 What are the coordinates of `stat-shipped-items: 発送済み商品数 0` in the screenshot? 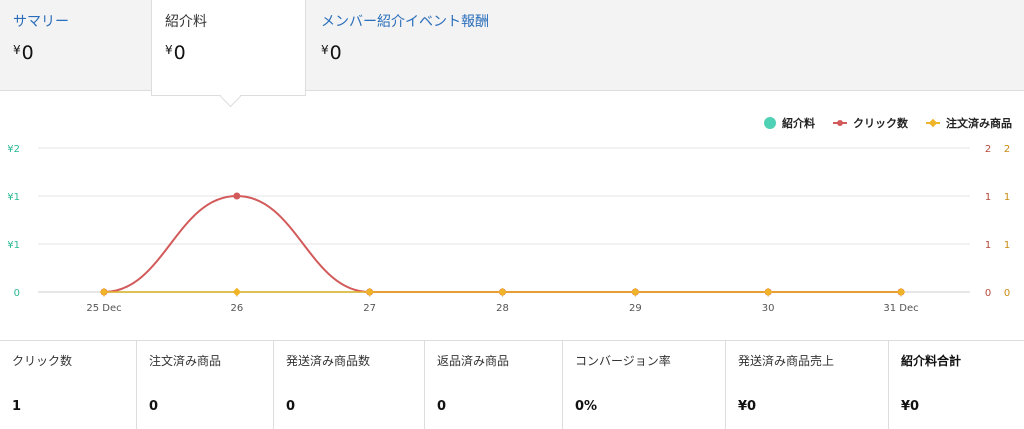 It's located at (349, 385).